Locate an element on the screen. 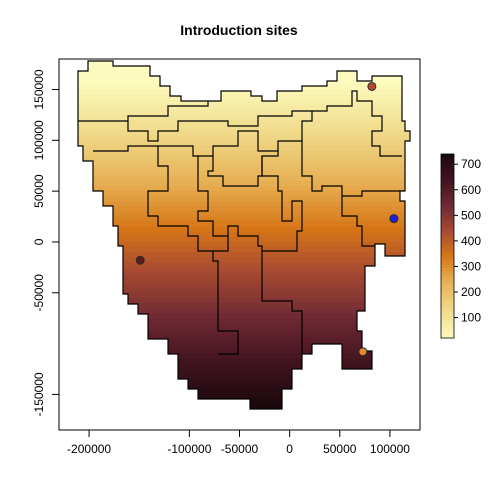 This screenshot has height=504, width=504. x-tick-label: -100000 is located at coordinates (189, 449).